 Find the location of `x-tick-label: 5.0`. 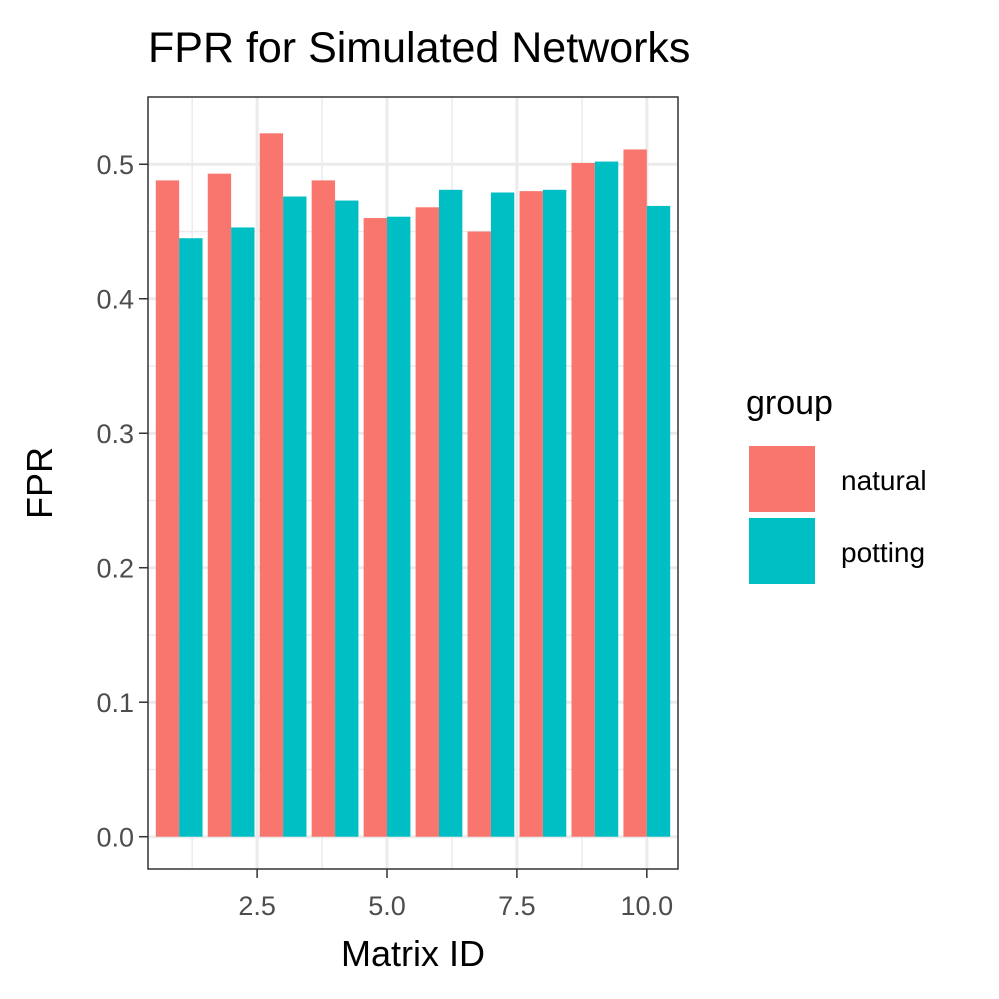

x-tick-label: 5.0 is located at coordinates (387, 906).